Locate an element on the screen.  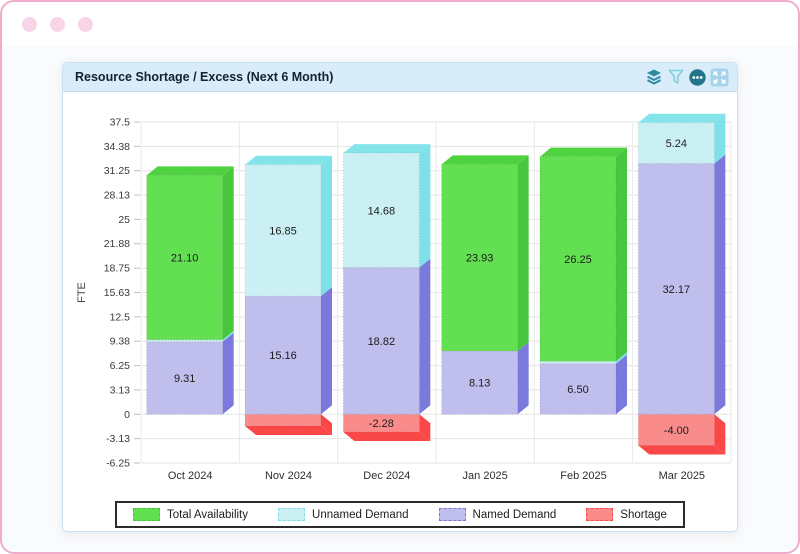
svg-text: 23.93 is located at coordinates (480, 259).